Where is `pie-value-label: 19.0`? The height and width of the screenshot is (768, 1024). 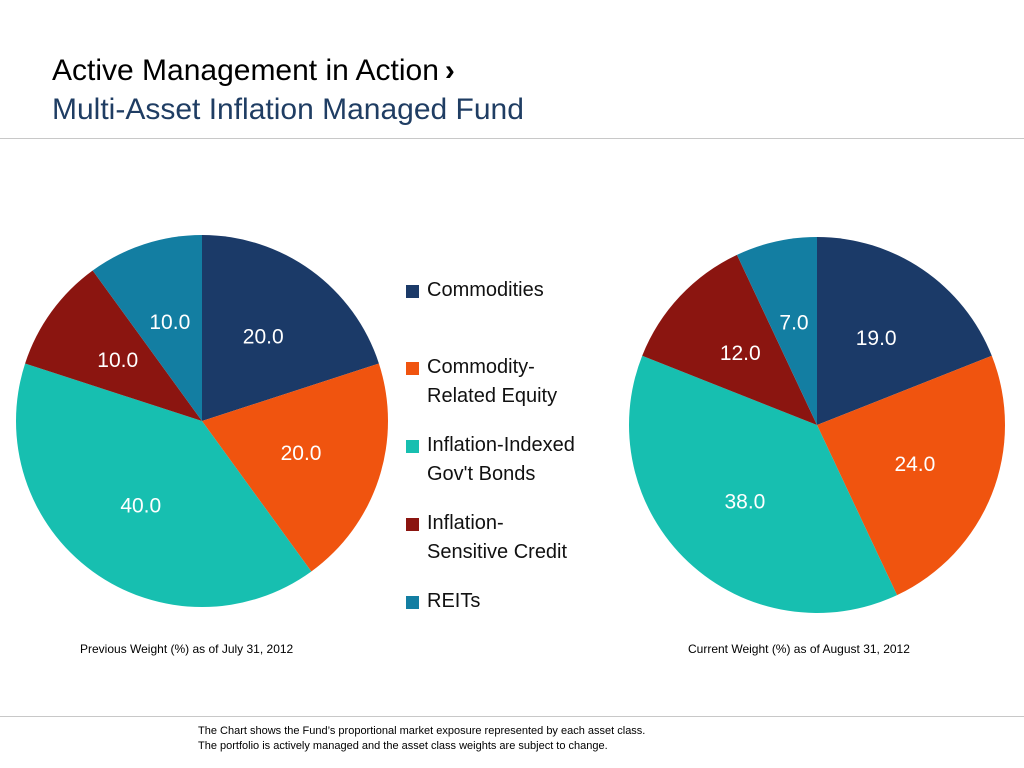 pie-value-label: 19.0 is located at coordinates (876, 338).